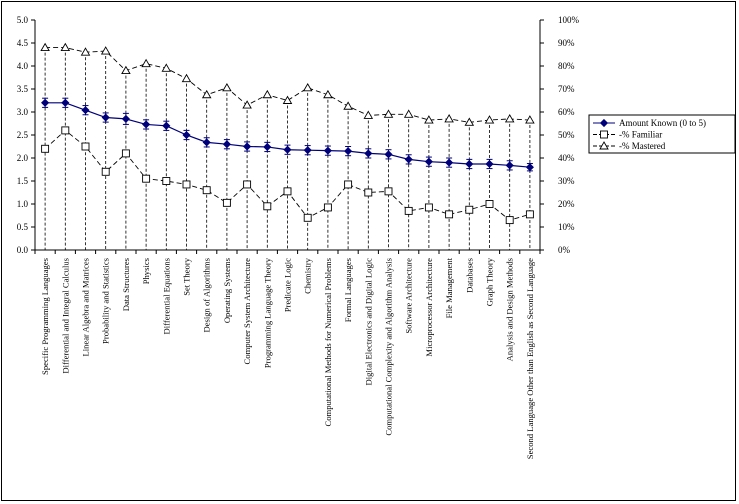 Image resolution: width=739 pixels, height=504 pixels. Describe the element at coordinates (23, 66) in the screenshot. I see `left-axis-tick-label: 4.0` at that location.